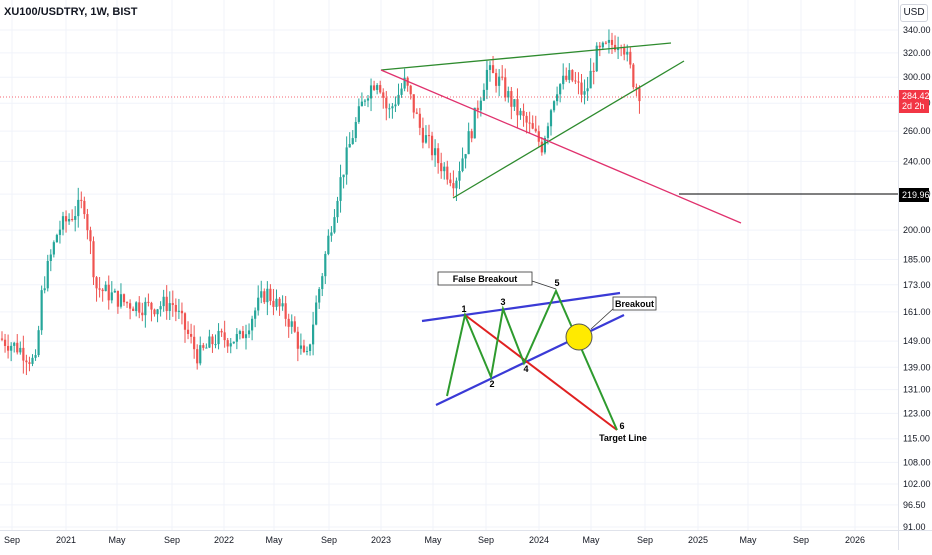  Describe the element at coordinates (623, 438) in the screenshot. I see `target-line-label: Target Line` at that location.